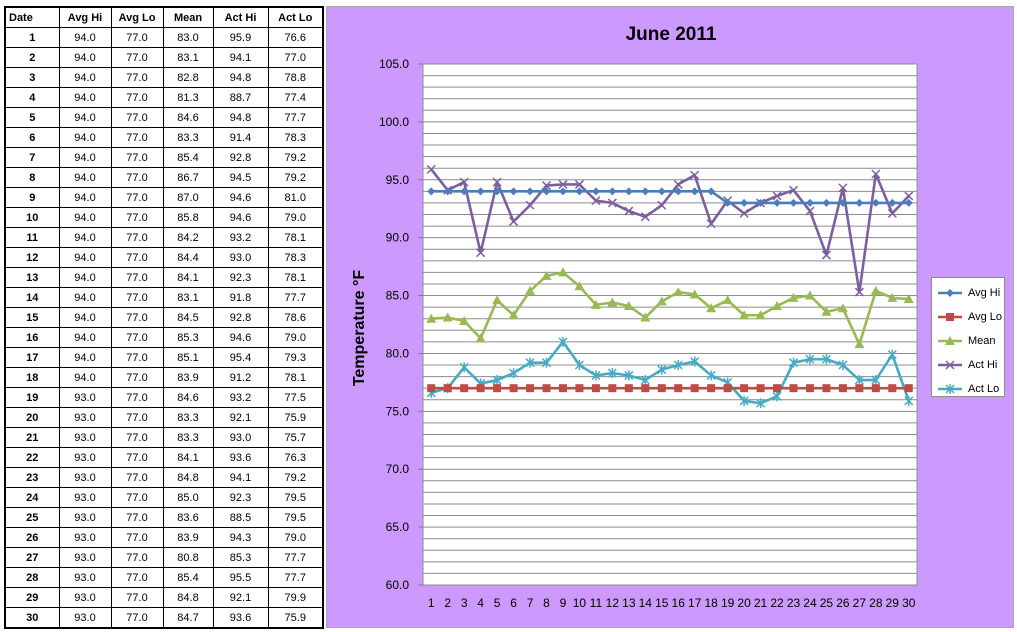 The image size is (1017, 632). What do you see at coordinates (761, 603) in the screenshot?
I see `x-tick-label: 21` at bounding box center [761, 603].